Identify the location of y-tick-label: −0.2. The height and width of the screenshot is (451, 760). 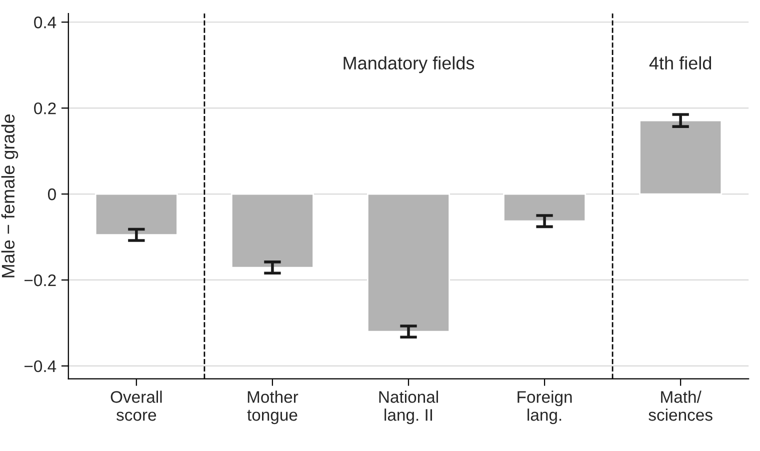
(40, 280).